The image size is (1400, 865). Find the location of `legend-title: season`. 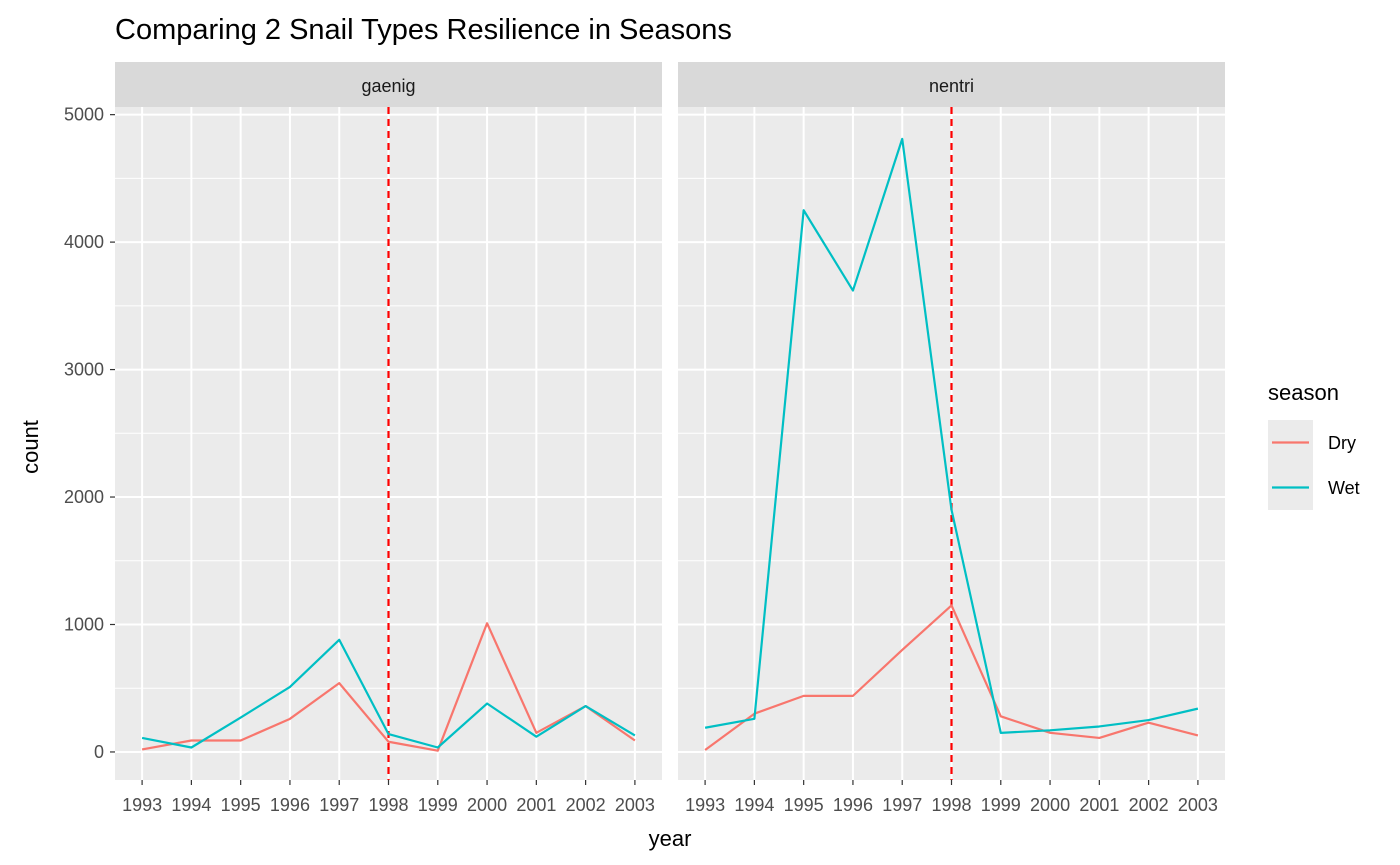

legend-title: season is located at coordinates (1303, 392).